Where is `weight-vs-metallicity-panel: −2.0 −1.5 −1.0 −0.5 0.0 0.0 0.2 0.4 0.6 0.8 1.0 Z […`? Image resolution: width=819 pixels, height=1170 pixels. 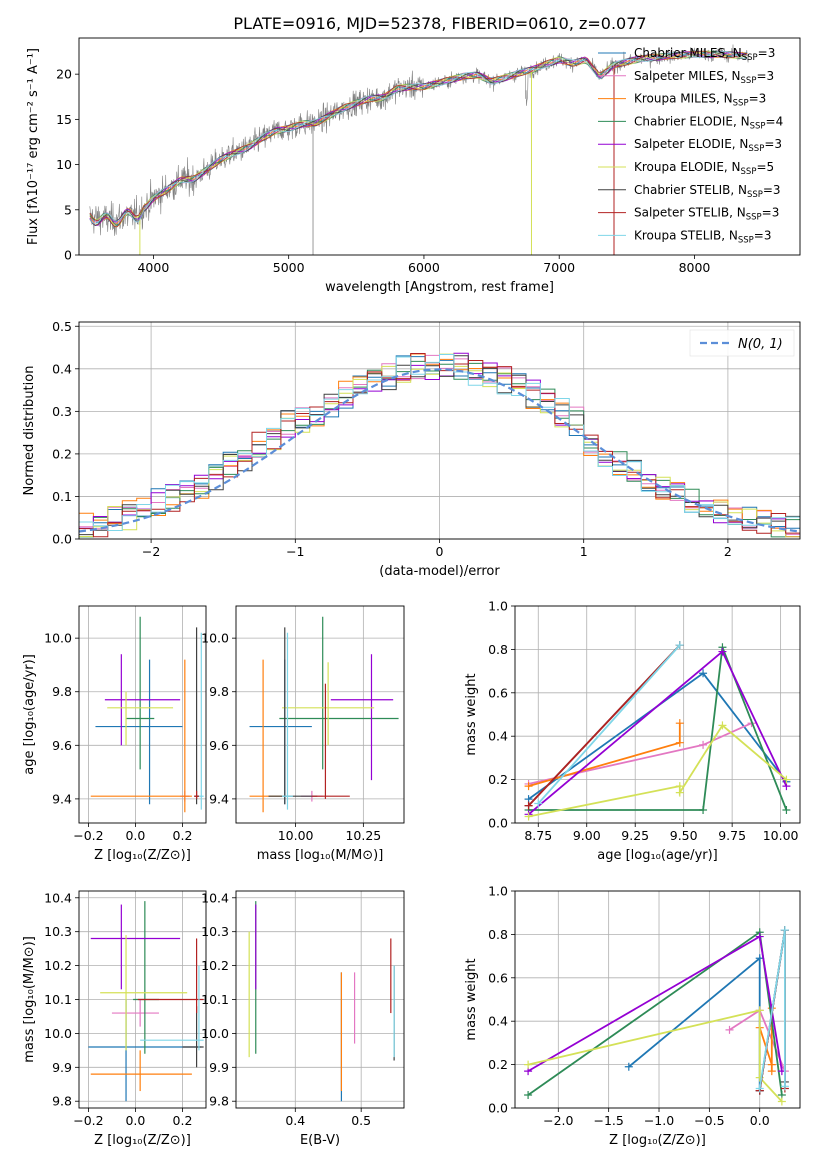 weight-vs-metallicity-panel: −2.0 −1.5 −1.0 −0.5 0.0 0.0 0.2 0.4 0.6 0.8 1.0 Z [… is located at coordinates (632, 1016).